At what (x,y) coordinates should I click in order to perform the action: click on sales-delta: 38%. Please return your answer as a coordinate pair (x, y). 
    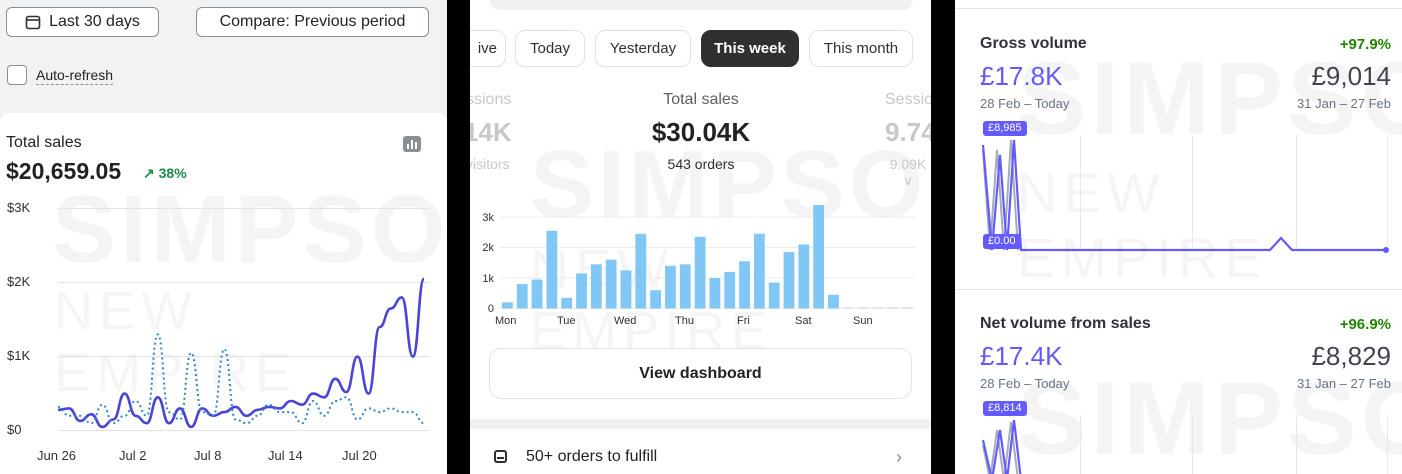
    Looking at the image, I should click on (172, 173).